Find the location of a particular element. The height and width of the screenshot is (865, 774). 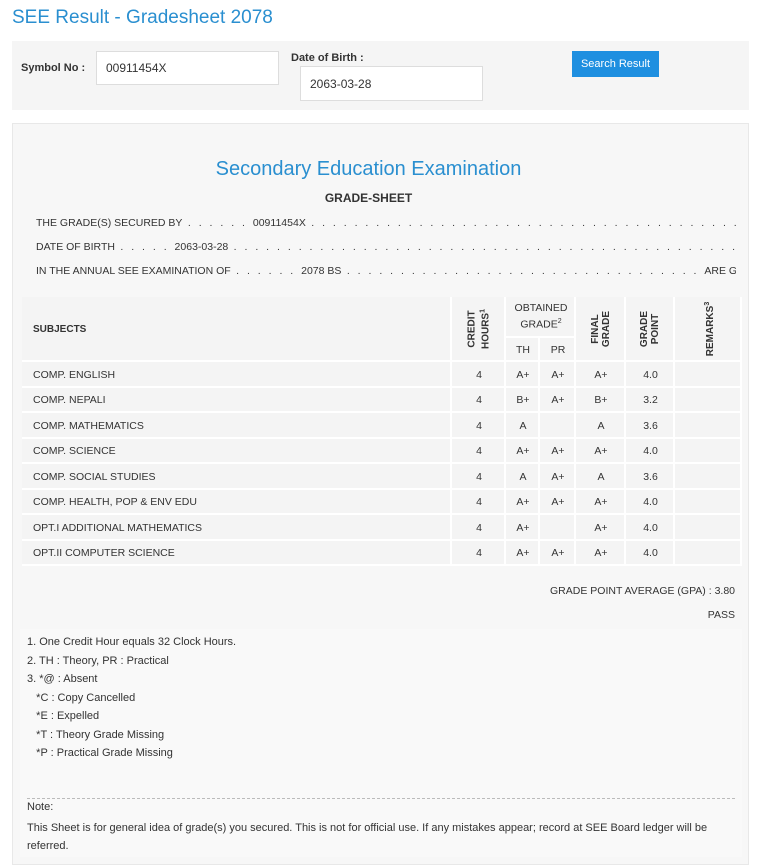

footnote: *T : Theory Grade Missing is located at coordinates (96, 734).